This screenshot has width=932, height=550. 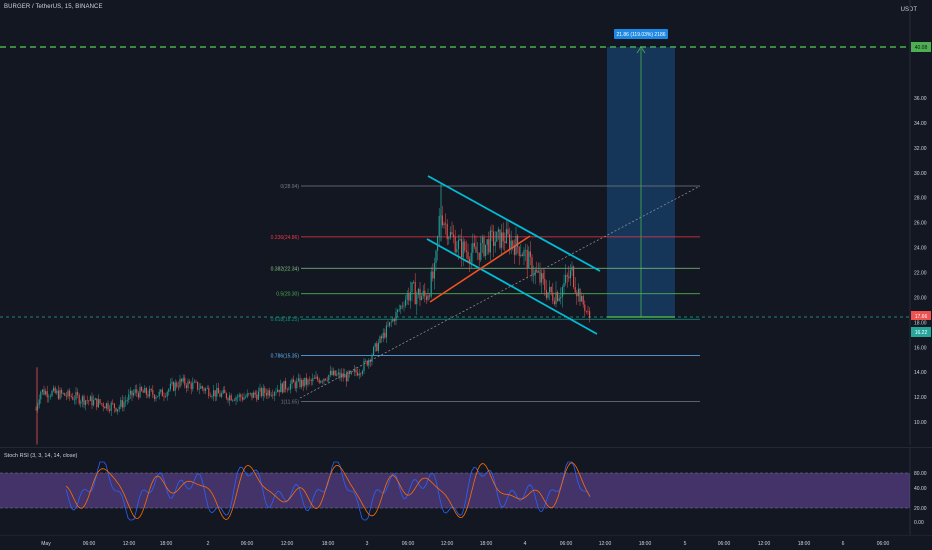 What do you see at coordinates (920, 199) in the screenshot?
I see `price-axis-label: 28.00` at bounding box center [920, 199].